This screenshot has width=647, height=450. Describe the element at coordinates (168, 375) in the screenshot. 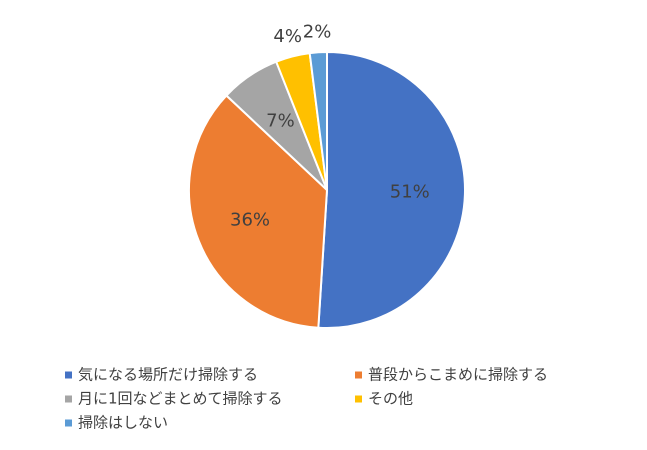

I see `legend-label: 気になる場所だけ掃除する` at that location.